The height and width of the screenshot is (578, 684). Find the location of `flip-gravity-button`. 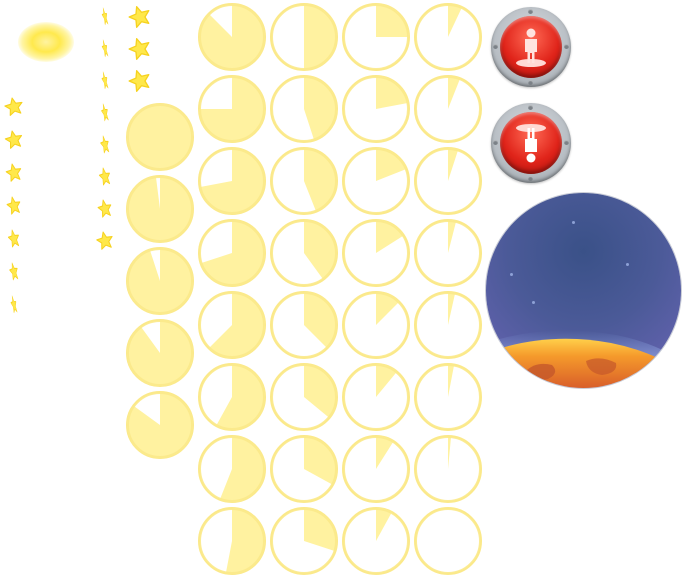

flip-gravity-button is located at coordinates (531, 143).